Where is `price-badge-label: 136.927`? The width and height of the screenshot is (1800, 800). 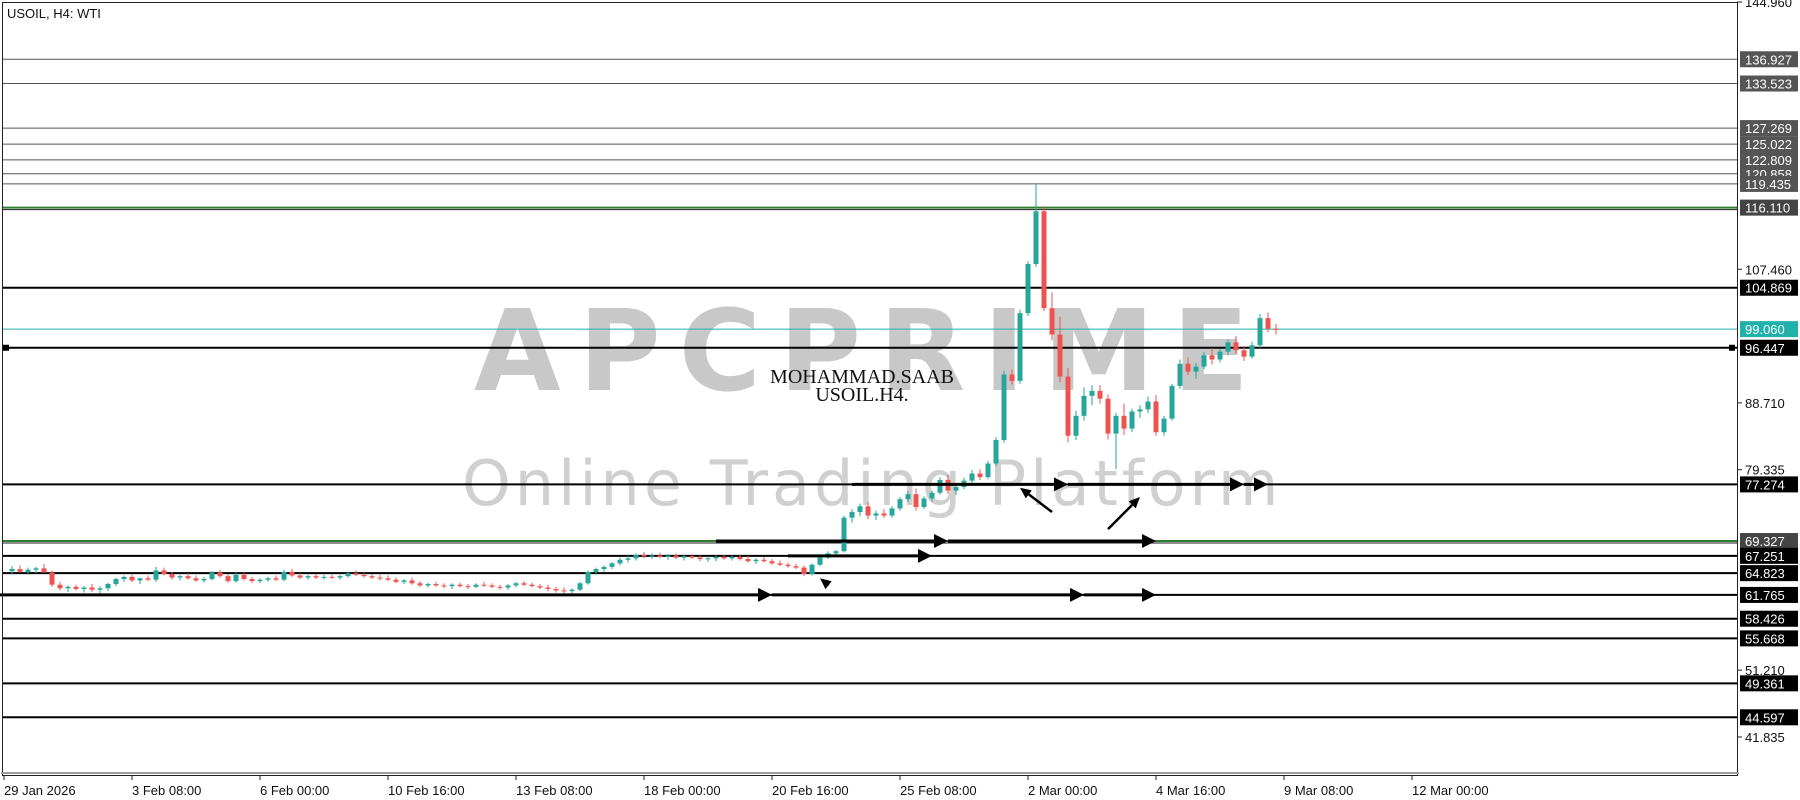
price-badge-label: 136.927 is located at coordinates (1768, 59).